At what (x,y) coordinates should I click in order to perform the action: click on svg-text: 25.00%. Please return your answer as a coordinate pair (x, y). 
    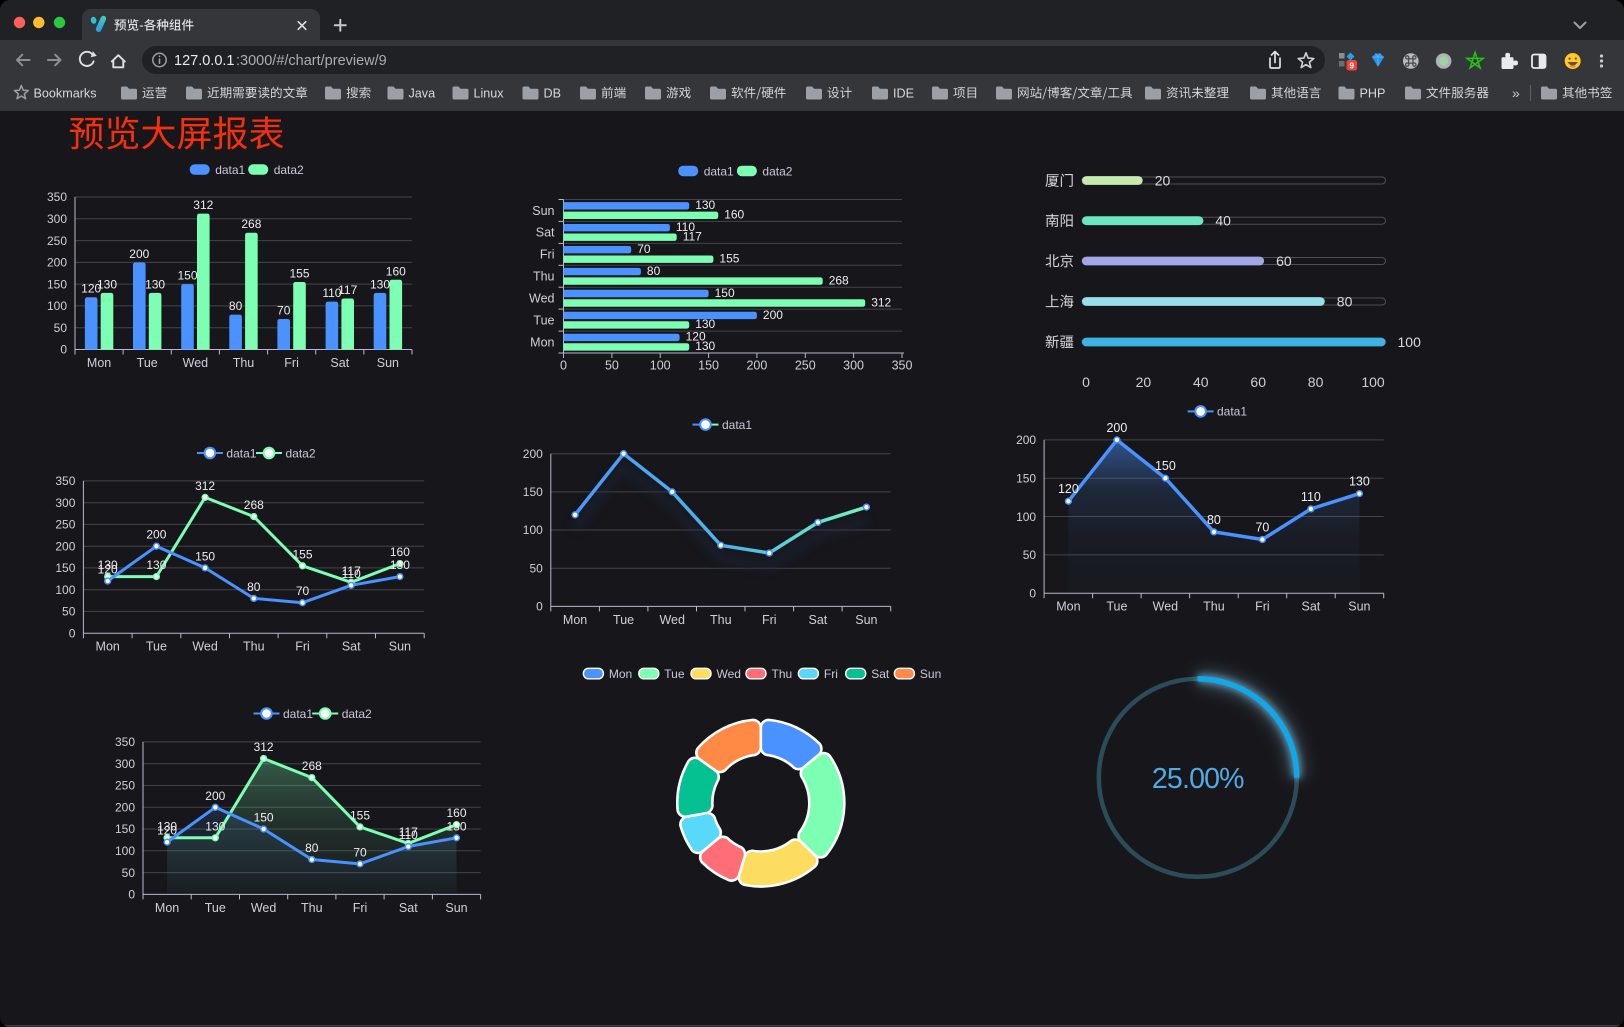
    Looking at the image, I should click on (1198, 779).